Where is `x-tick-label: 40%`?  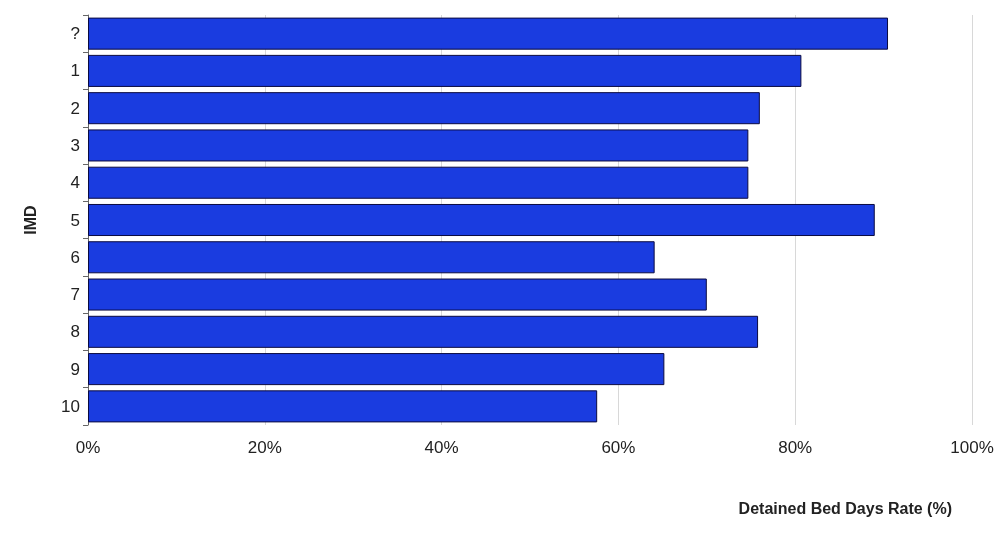
x-tick-label: 40% is located at coordinates (441, 447).